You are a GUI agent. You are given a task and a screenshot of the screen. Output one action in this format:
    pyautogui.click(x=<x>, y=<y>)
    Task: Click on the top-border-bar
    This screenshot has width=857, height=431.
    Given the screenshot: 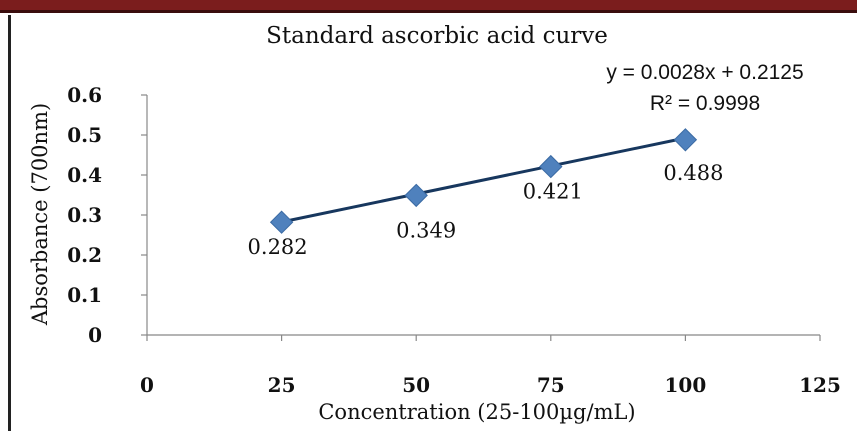 What is the action you would take?
    pyautogui.click(x=428, y=5)
    